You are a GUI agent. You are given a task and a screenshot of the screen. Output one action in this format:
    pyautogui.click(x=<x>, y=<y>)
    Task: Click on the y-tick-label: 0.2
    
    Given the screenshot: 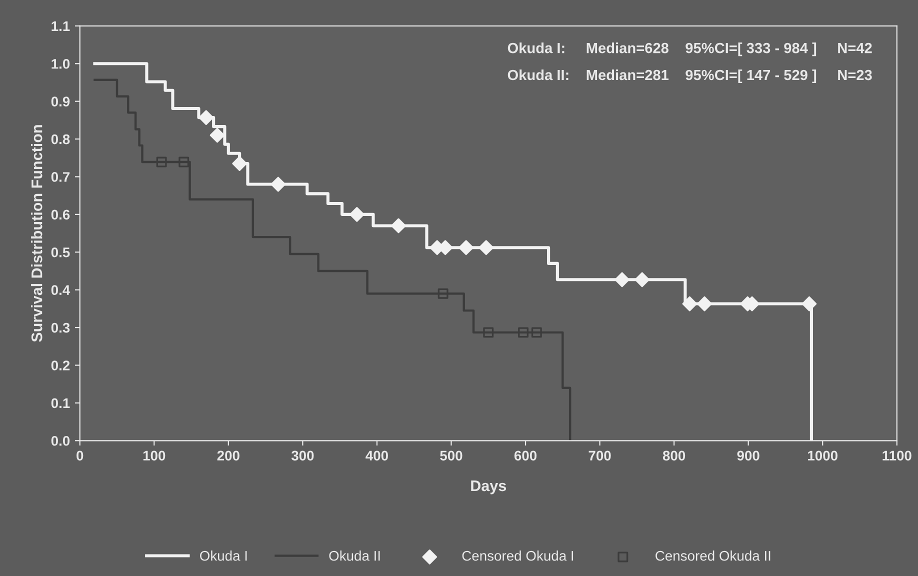 What is the action you would take?
    pyautogui.click(x=60, y=365)
    